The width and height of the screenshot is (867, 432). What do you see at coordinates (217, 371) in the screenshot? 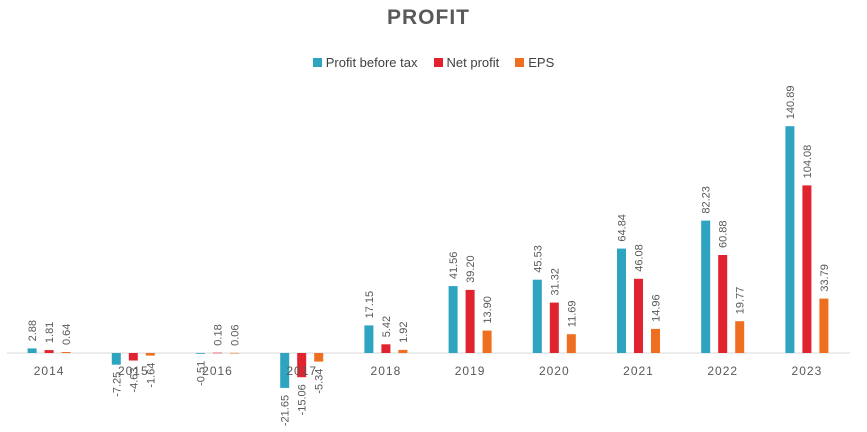
I see `x-tick-label: 2016` at bounding box center [217, 371].